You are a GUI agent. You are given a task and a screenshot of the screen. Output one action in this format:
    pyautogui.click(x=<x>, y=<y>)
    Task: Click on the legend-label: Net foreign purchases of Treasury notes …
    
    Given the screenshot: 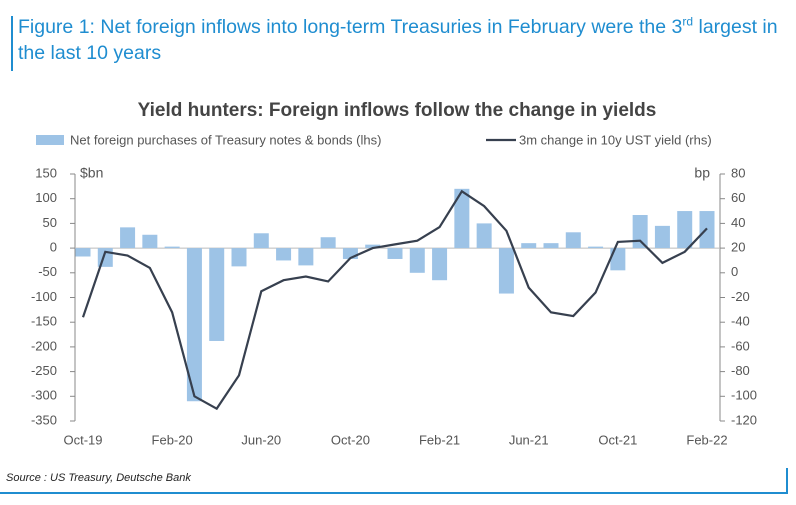 What is the action you would take?
    pyautogui.click(x=225, y=139)
    